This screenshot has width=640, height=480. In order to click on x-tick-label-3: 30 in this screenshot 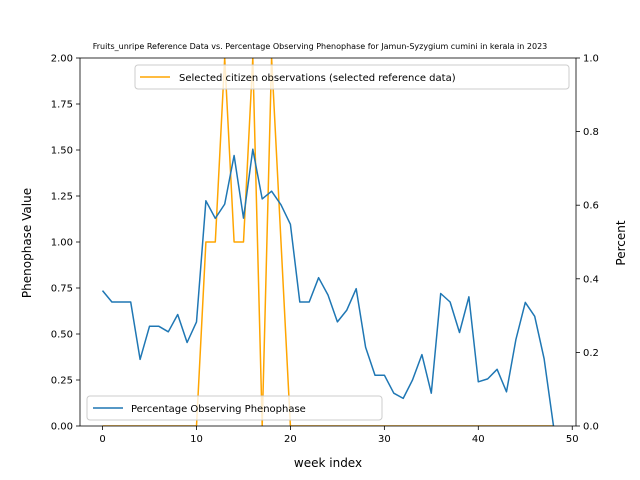, I will do `click(384, 439)`.